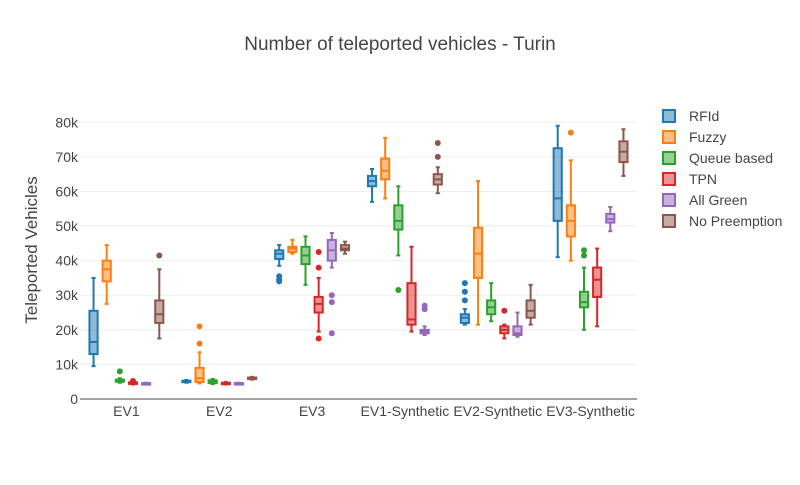  What do you see at coordinates (312, 411) in the screenshot?
I see `x-tick-label: EV3` at bounding box center [312, 411].